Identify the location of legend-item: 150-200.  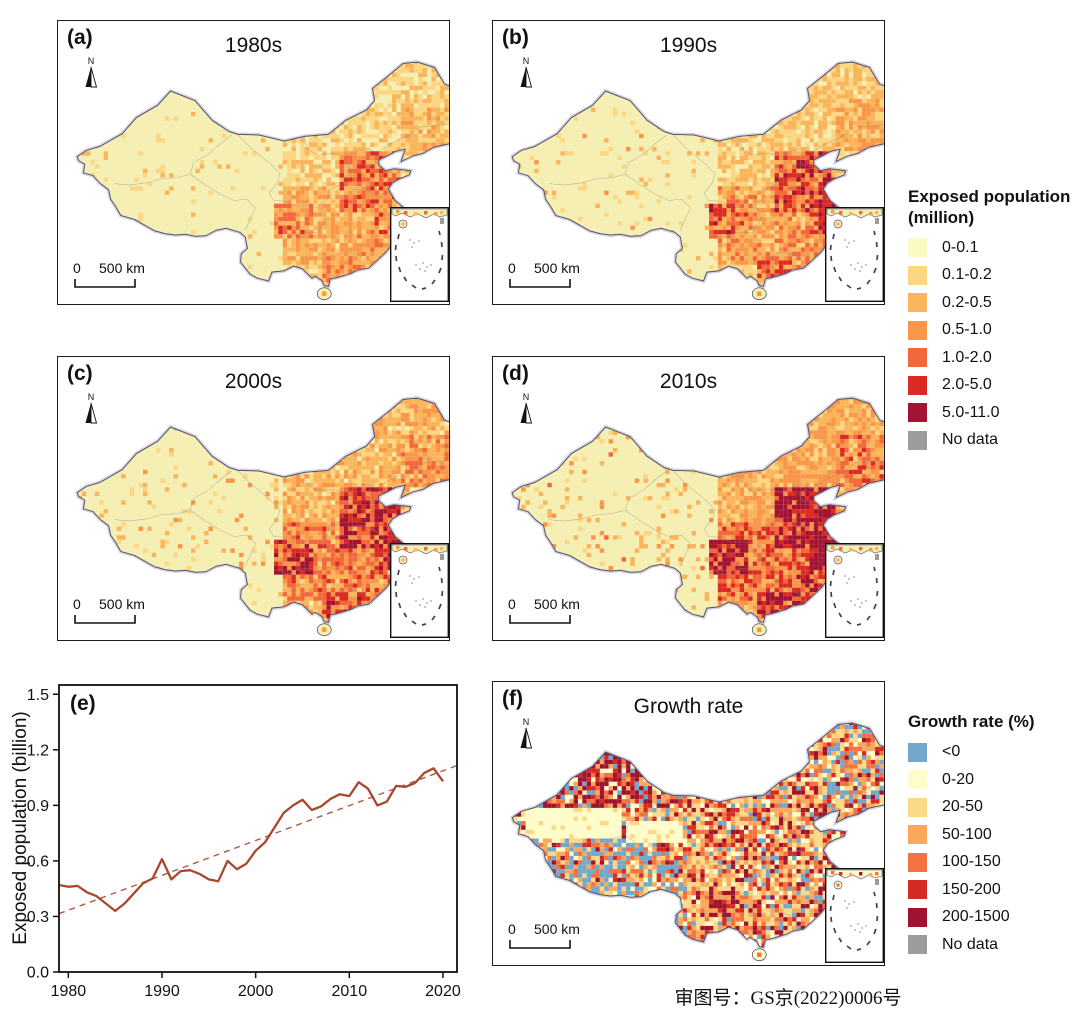
(994, 890).